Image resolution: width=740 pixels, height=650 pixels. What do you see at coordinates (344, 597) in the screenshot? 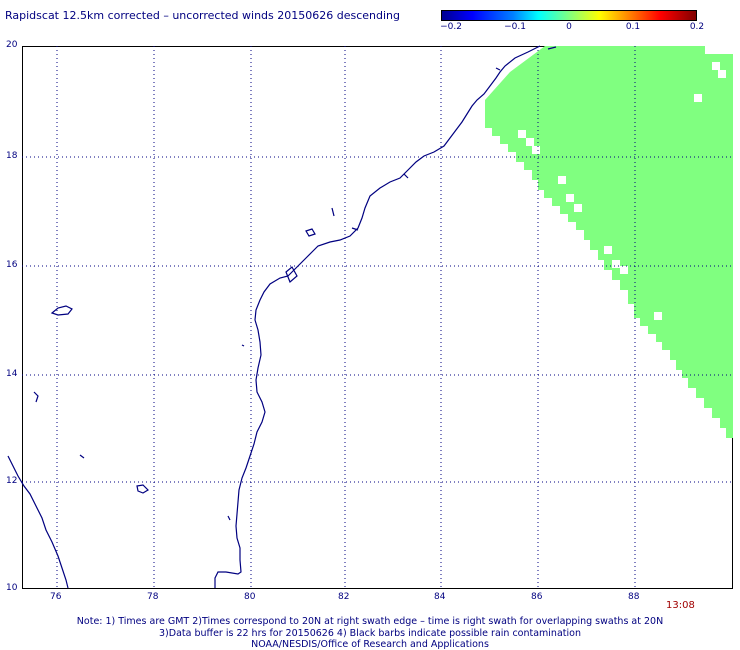
I see `x-tick-label: 82` at bounding box center [344, 597].